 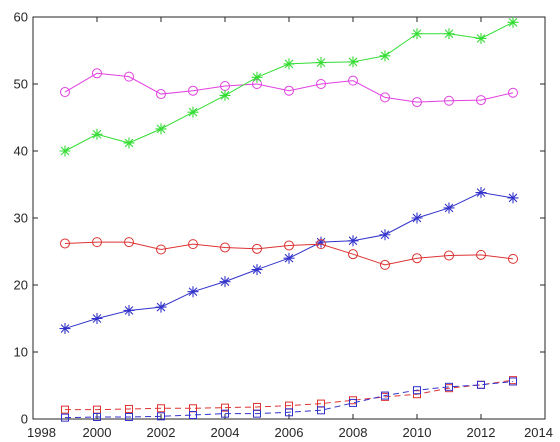 What do you see at coordinates (289, 432) in the screenshot?
I see `x-tick-label: 2006` at bounding box center [289, 432].